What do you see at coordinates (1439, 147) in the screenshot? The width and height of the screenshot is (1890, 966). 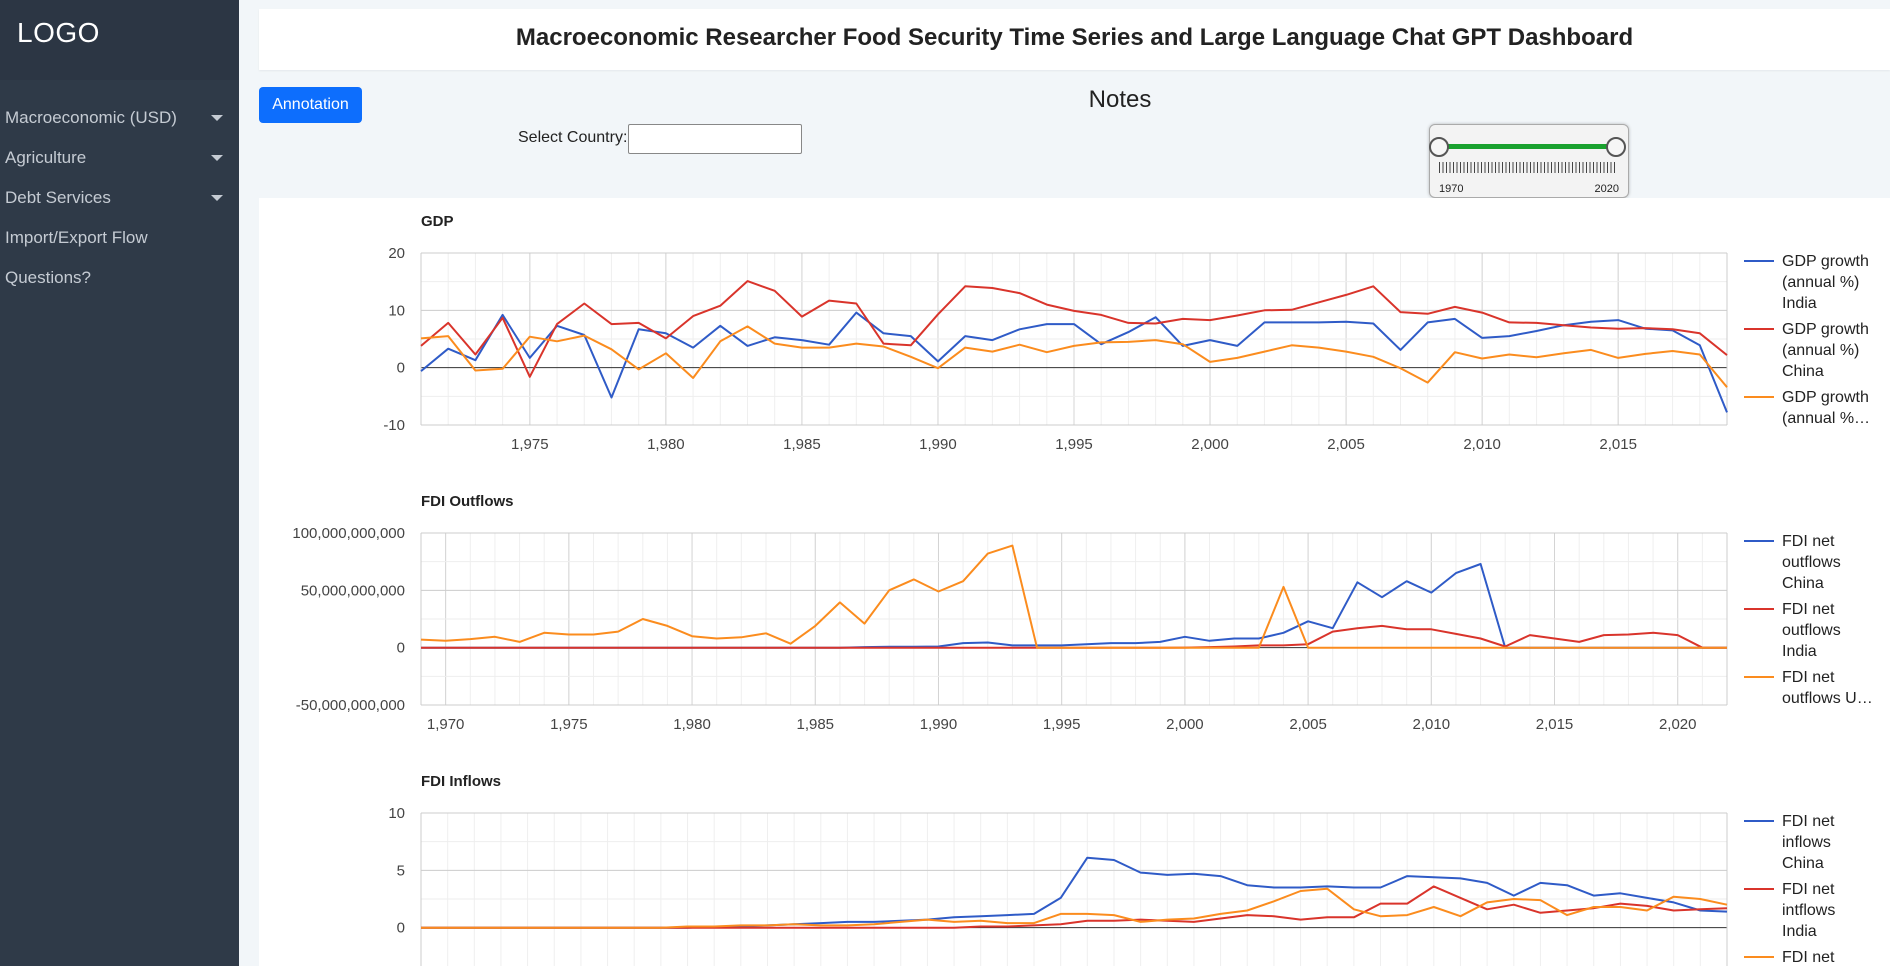 I see `range-handle-min` at bounding box center [1439, 147].